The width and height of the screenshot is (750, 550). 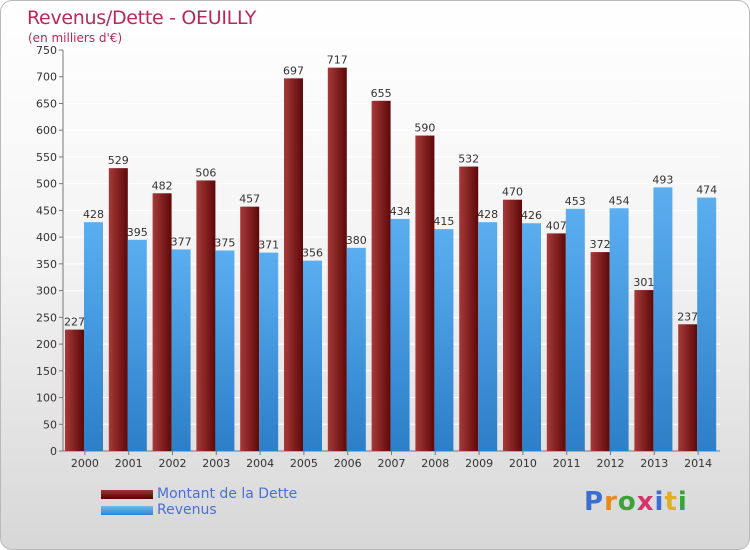 I want to click on data-label-revenue-2010: 426, so click(x=531, y=215).